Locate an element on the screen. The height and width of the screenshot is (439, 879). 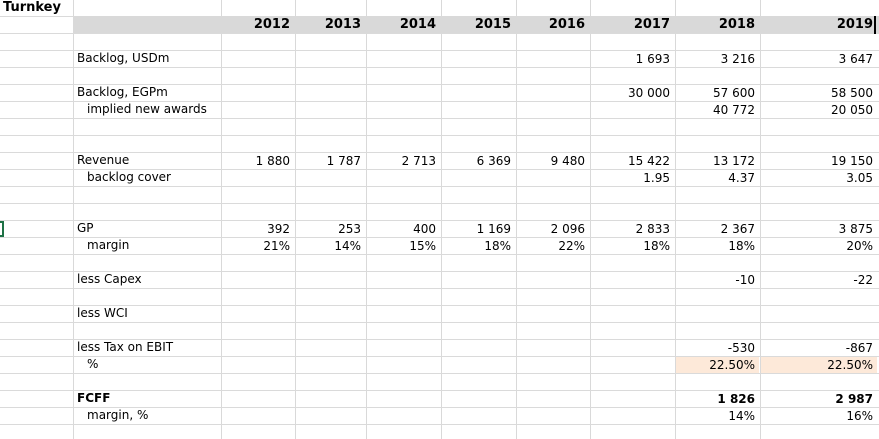
cell-tax-2018: -530 is located at coordinates (741, 348).